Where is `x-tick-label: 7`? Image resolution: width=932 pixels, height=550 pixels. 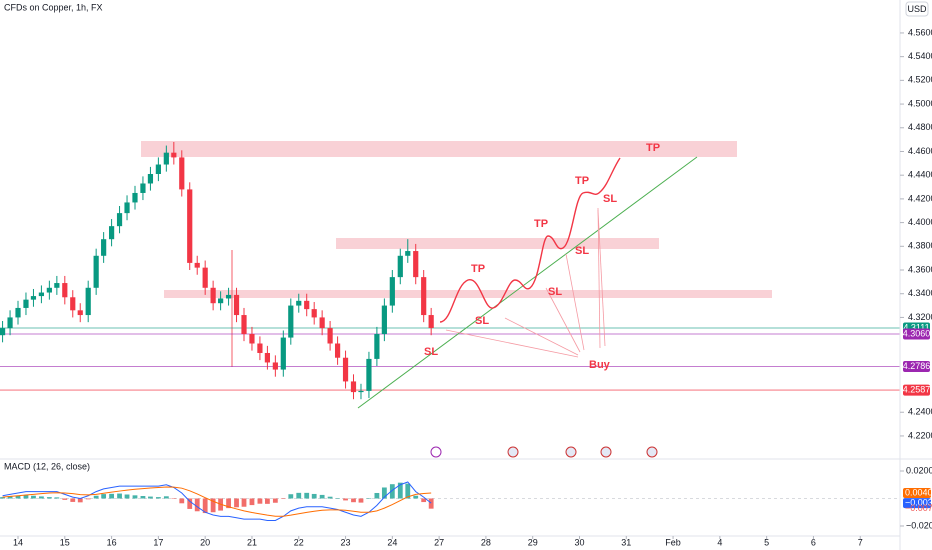 x-tick-label: 7 is located at coordinates (860, 542).